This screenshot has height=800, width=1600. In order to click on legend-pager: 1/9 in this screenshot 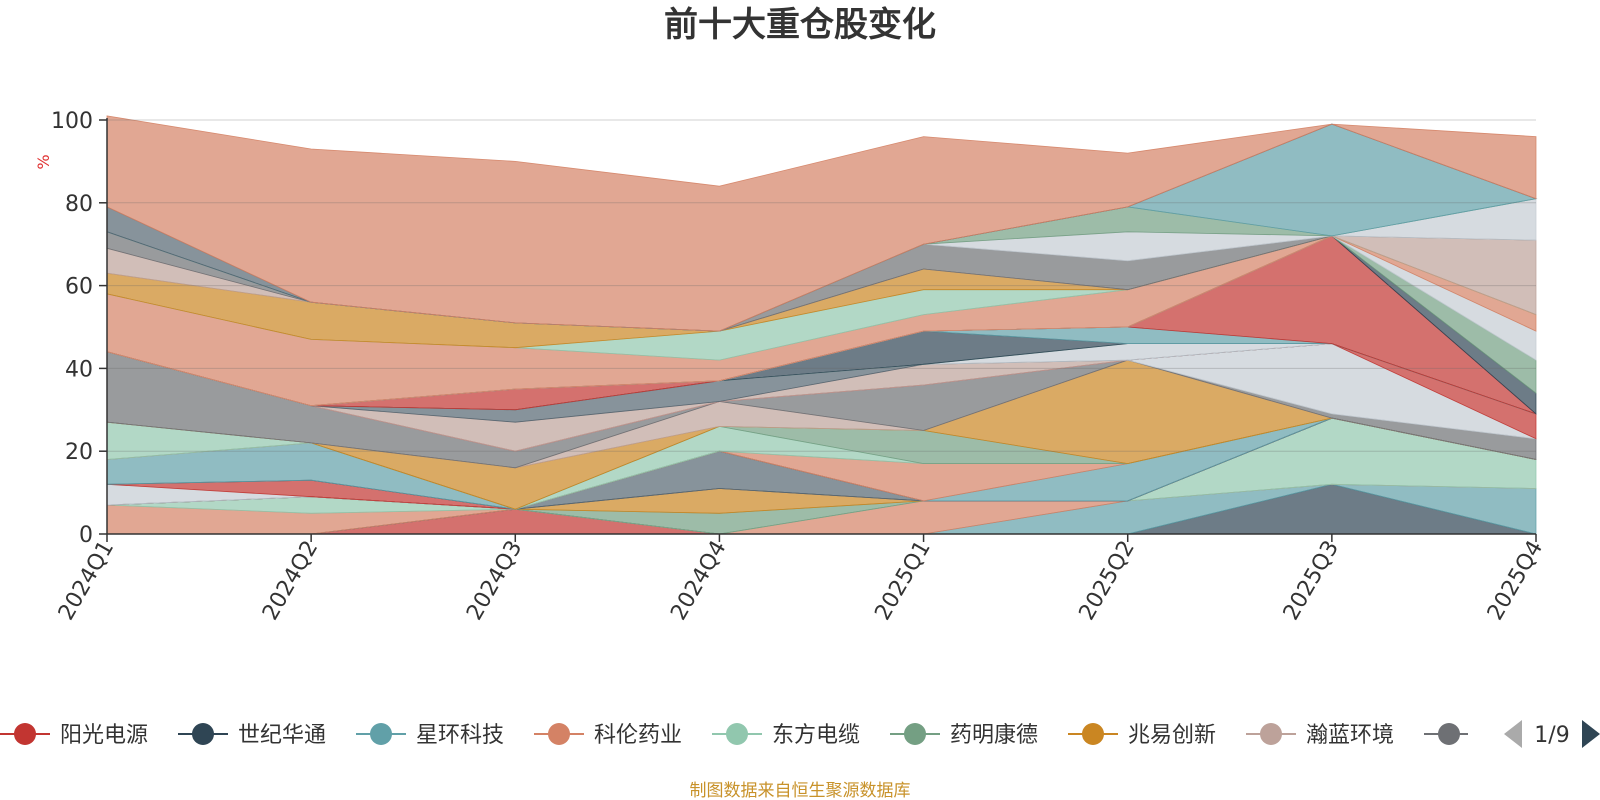, I will do `click(1552, 734)`.